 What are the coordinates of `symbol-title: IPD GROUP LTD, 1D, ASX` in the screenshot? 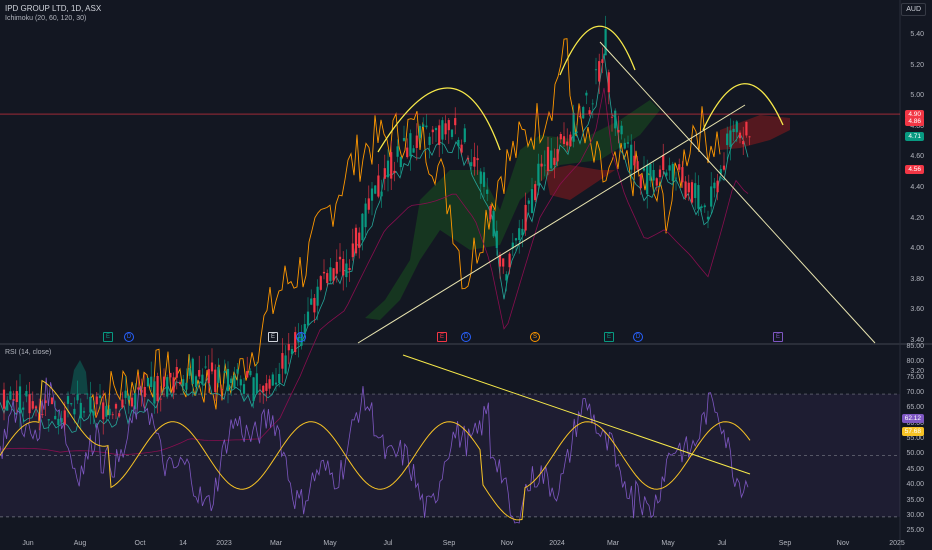 It's located at (53, 8).